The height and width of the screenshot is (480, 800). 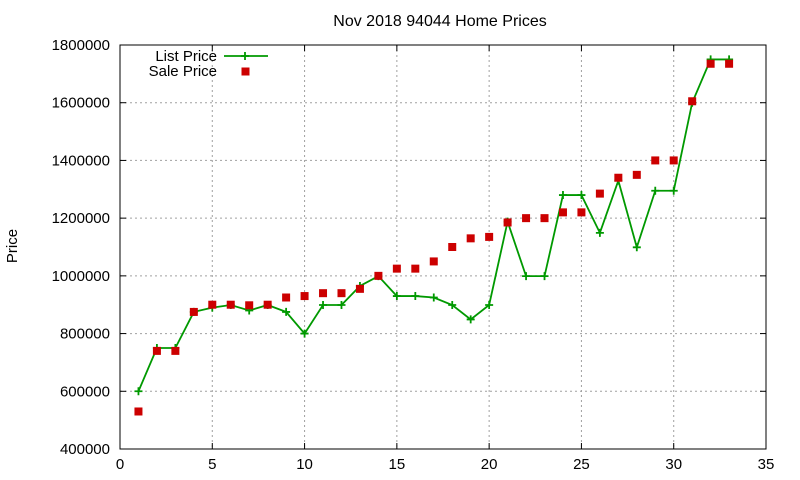 I want to click on legend-marker-sale-price, so click(x=245, y=71).